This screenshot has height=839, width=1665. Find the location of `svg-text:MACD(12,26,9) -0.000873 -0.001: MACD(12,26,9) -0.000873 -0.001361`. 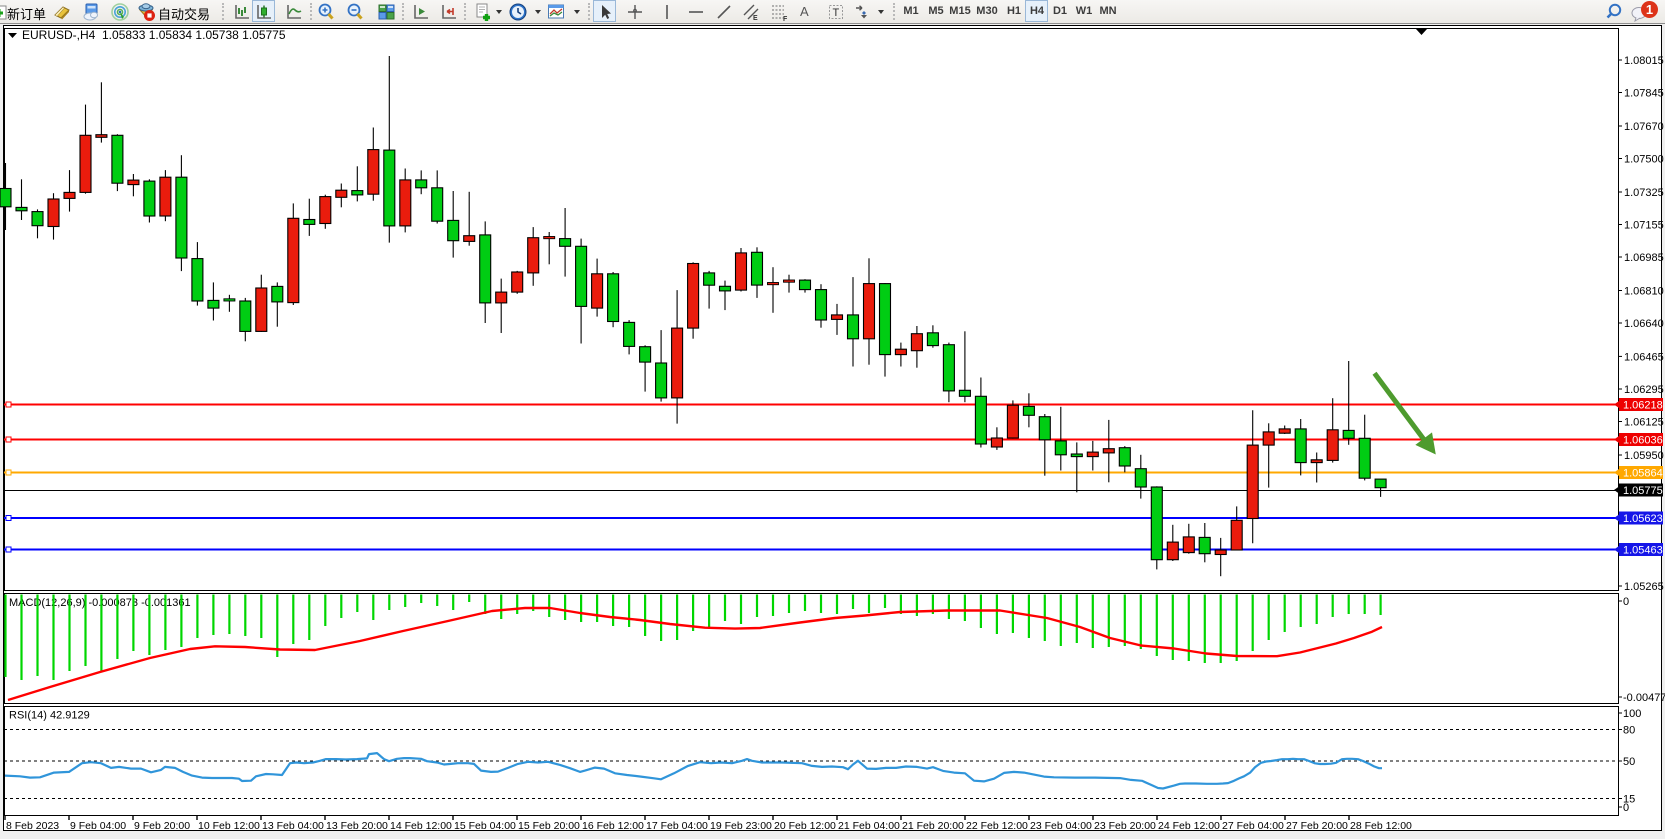

svg-text:MACD(12,26,9) -0.000873 -0.001: MACD(12,26,9) -0.000873 -0.001361 is located at coordinates (100, 603).